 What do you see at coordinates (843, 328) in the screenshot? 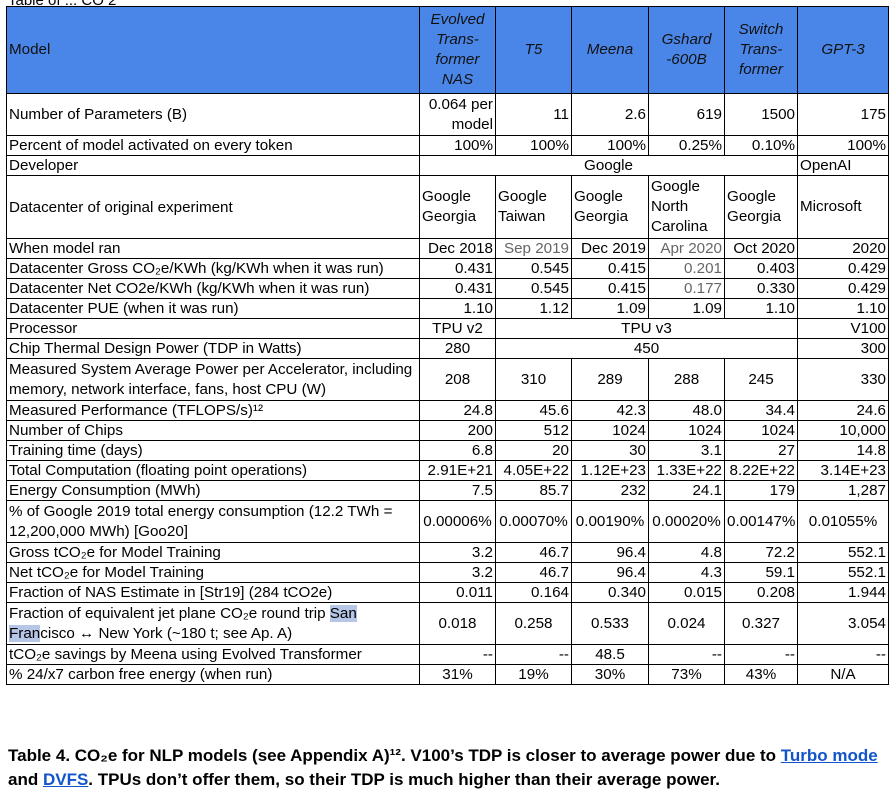
I see `cell: V100` at bounding box center [843, 328].